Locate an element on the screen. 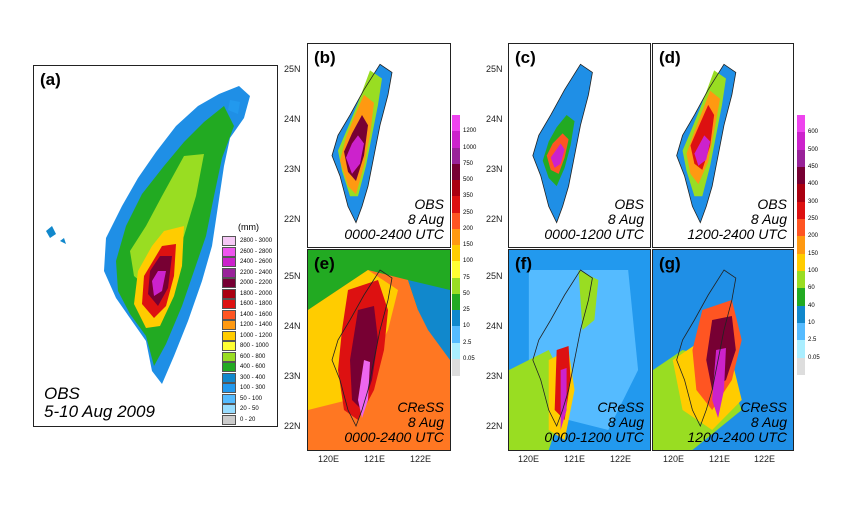 The height and width of the screenshot is (525, 860). legend-row: 600 - 800 is located at coordinates (249, 357).